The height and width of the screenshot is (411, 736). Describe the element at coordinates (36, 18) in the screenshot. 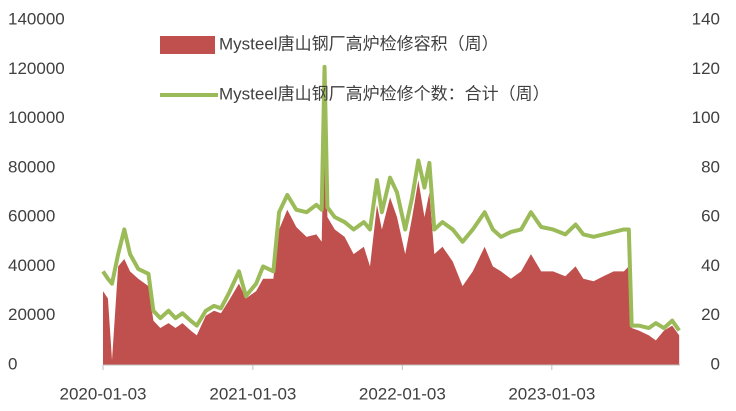

I see `y-tick-label: 140000` at that location.